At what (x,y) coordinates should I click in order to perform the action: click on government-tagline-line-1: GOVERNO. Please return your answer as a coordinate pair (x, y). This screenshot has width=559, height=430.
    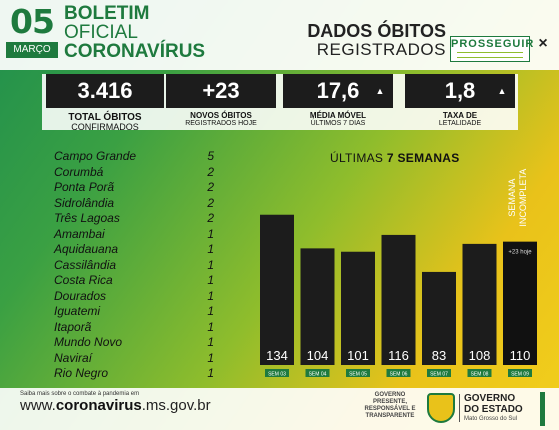
    Looking at the image, I should click on (390, 395).